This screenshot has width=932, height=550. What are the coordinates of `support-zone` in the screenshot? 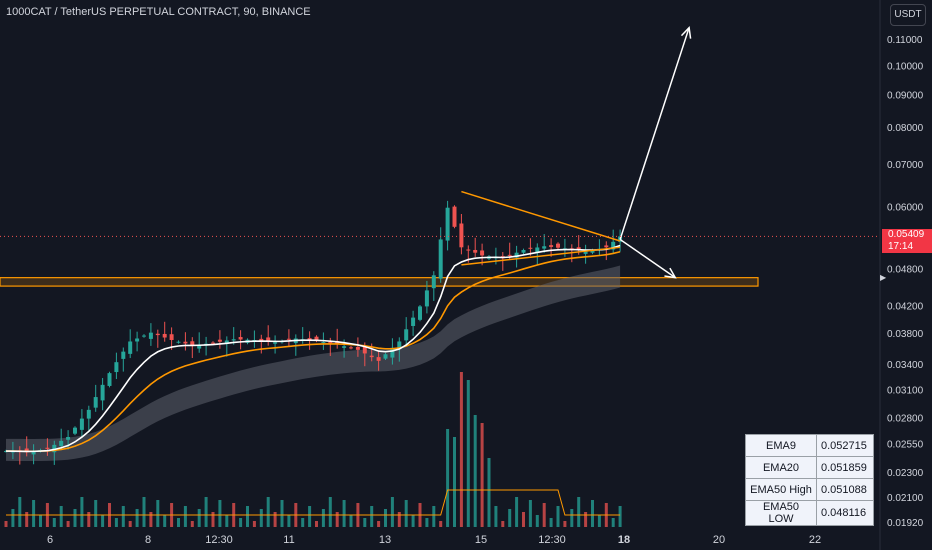 It's located at (379, 282).